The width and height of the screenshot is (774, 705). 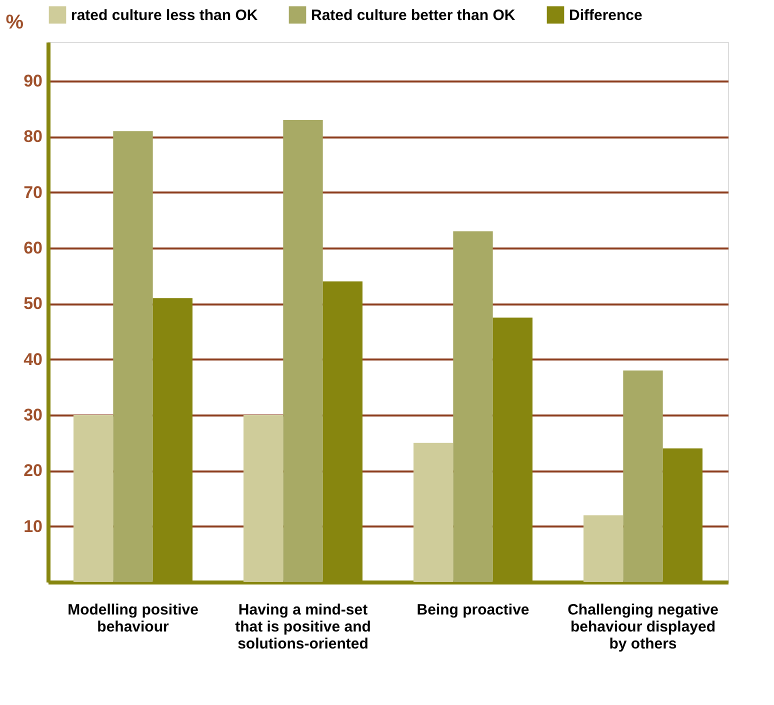 What do you see at coordinates (133, 619) in the screenshot?
I see `x-tick-label: Modelling positive behaviour` at bounding box center [133, 619].